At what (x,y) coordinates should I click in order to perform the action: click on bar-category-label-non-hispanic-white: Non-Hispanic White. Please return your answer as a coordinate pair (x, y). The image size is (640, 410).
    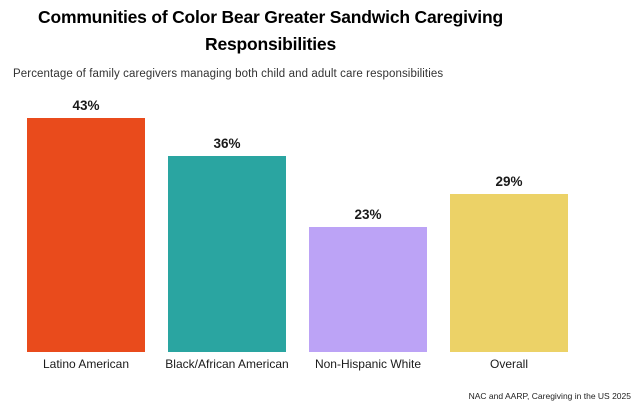
    Looking at the image, I should click on (368, 364).